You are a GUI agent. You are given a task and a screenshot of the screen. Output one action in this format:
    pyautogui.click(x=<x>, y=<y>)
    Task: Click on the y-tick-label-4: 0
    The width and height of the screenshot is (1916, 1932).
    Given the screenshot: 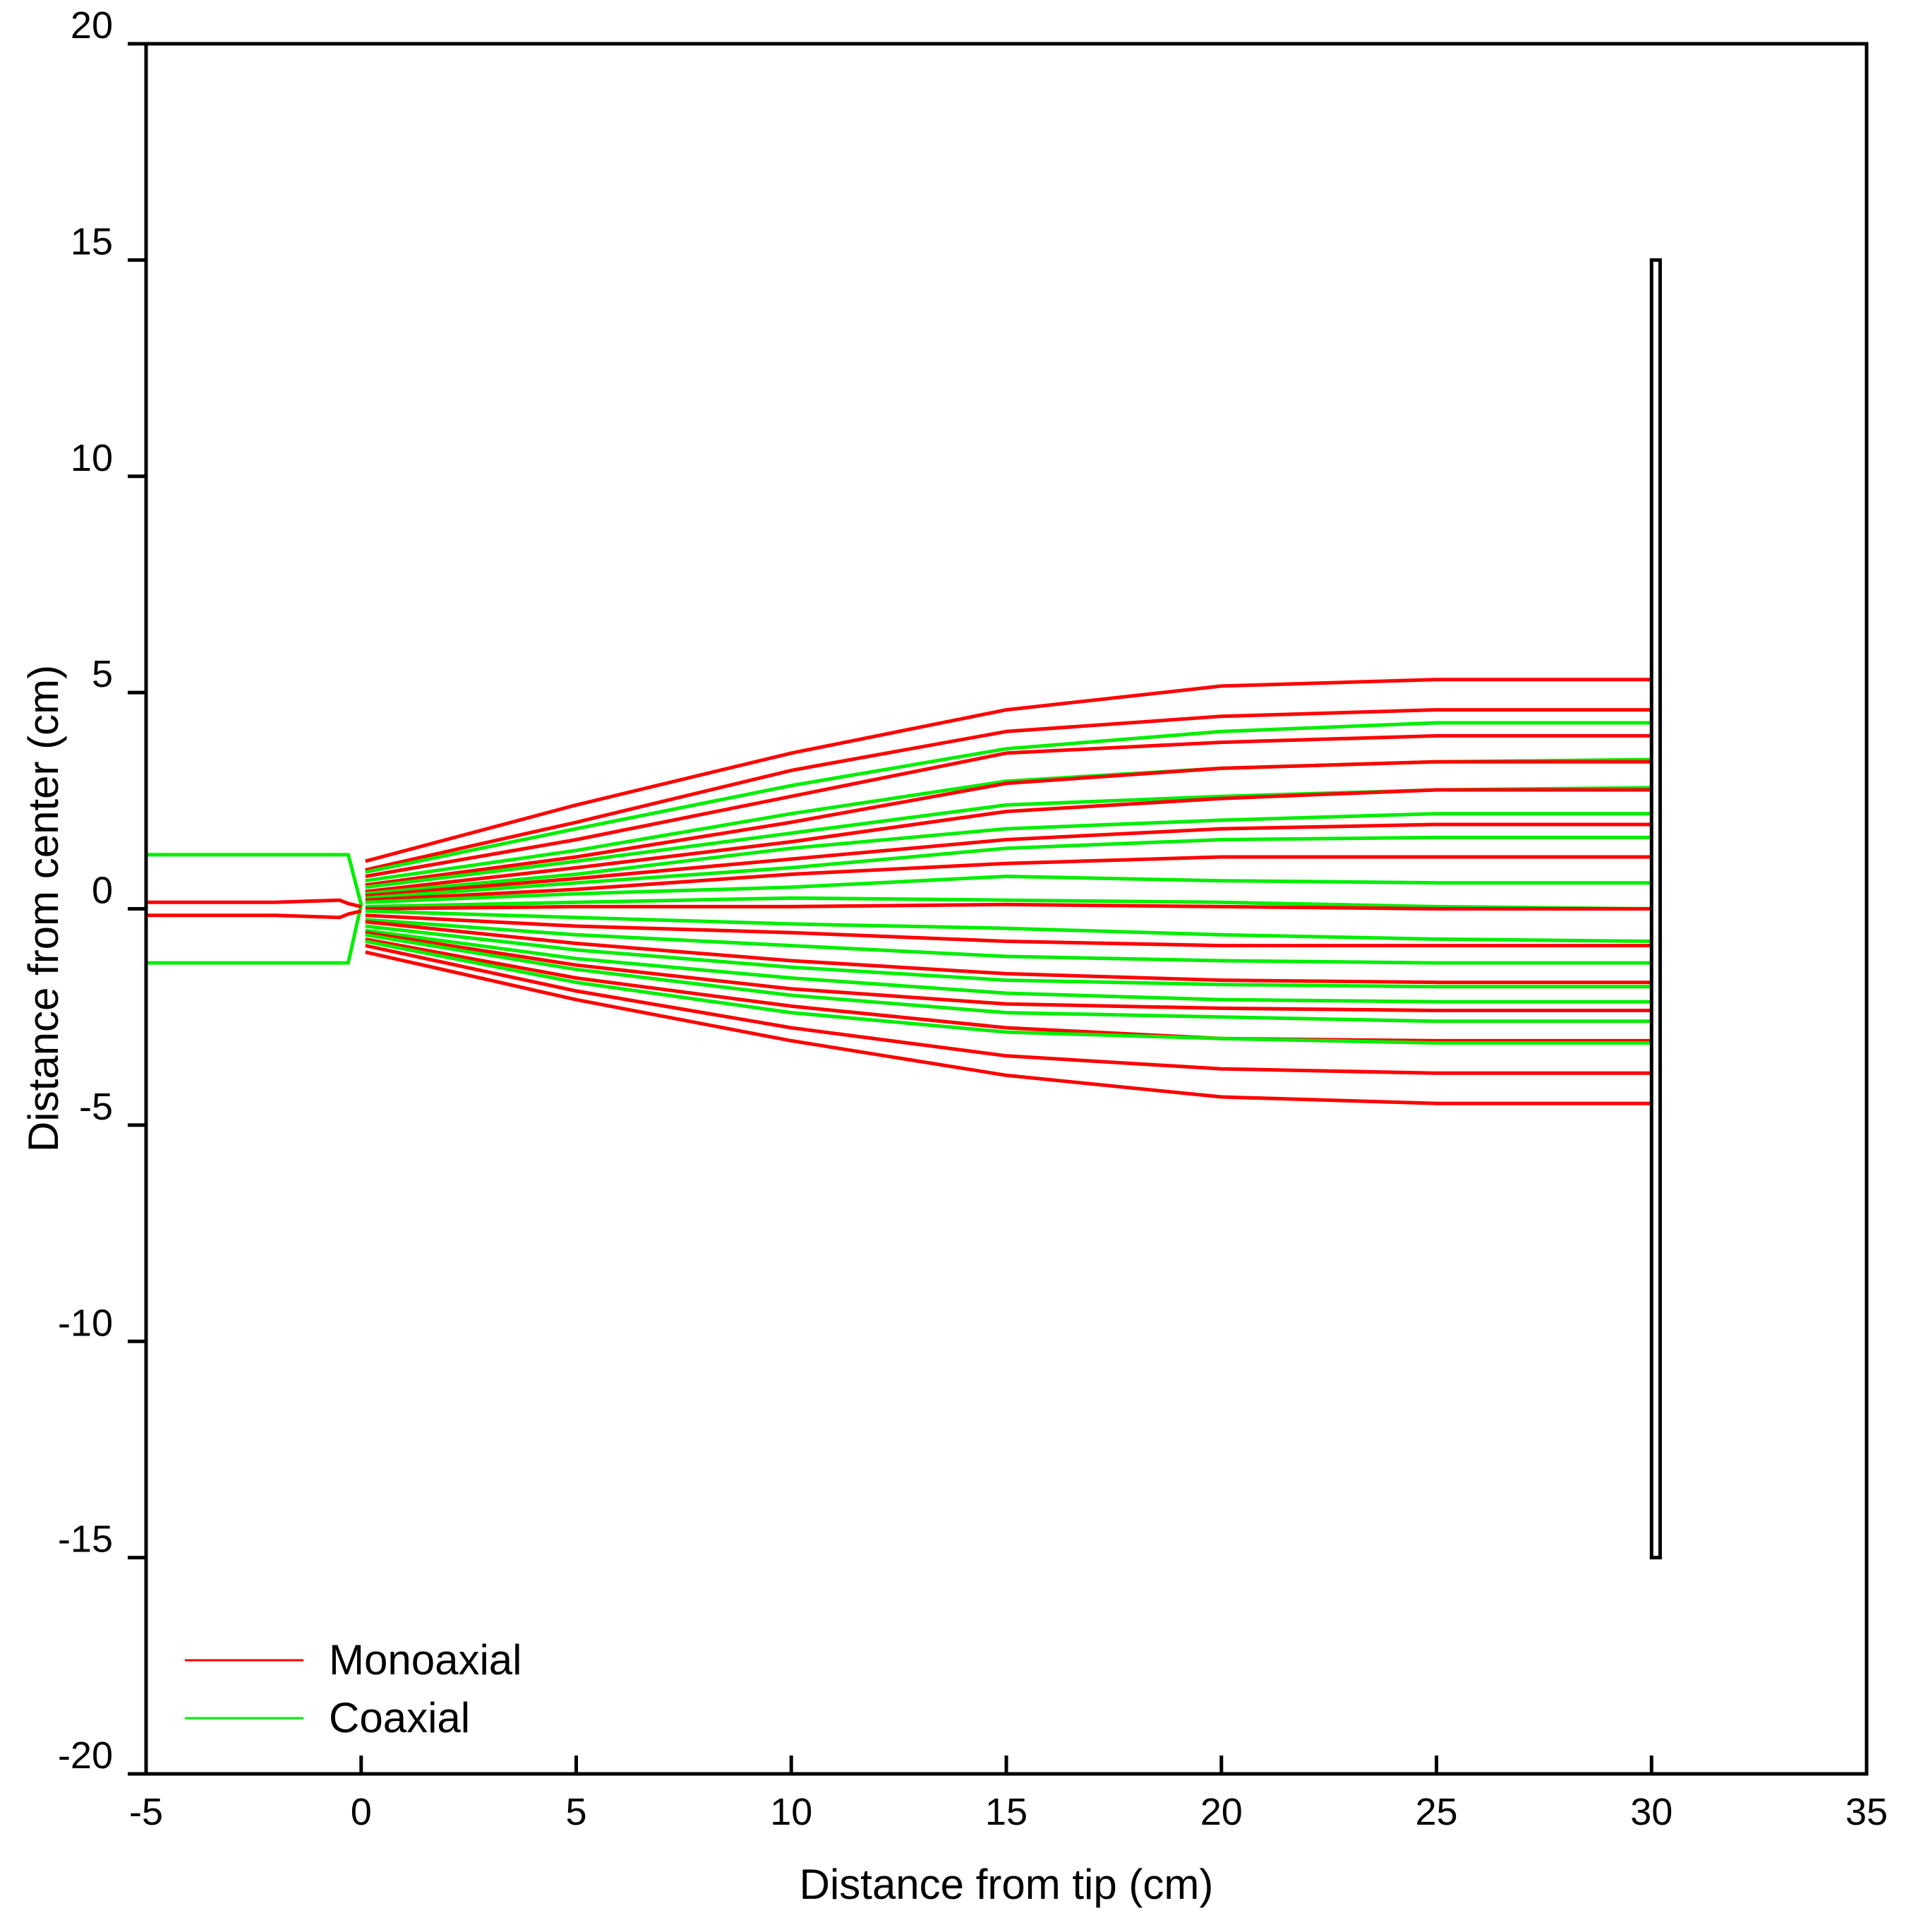 What is the action you would take?
    pyautogui.click(x=102, y=891)
    